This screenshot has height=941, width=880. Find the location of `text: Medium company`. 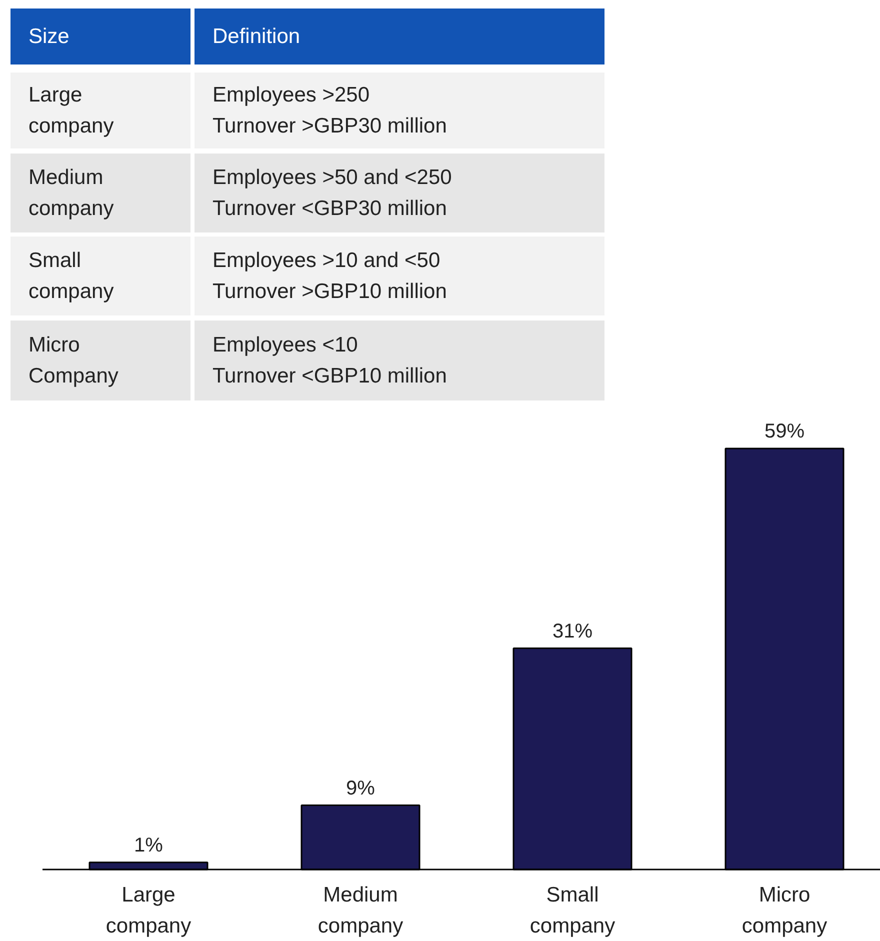

text: Medium company is located at coordinates (71, 193).